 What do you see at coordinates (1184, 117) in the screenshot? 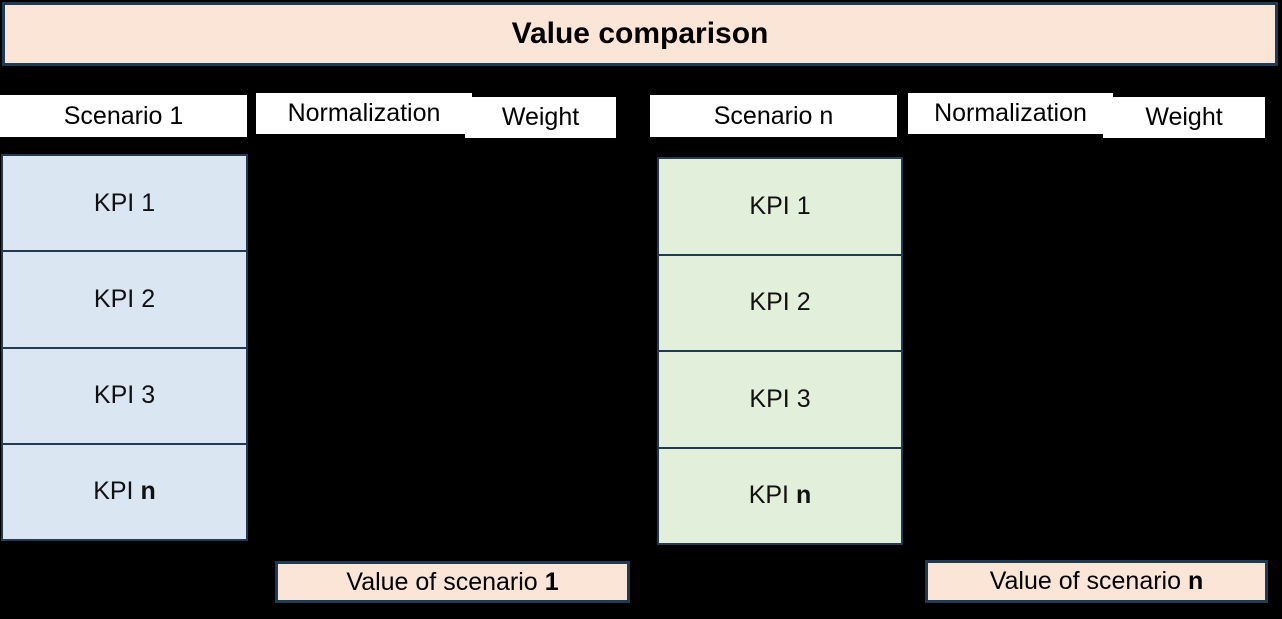
I see `scenario-n-weight-header: Weight` at bounding box center [1184, 117].